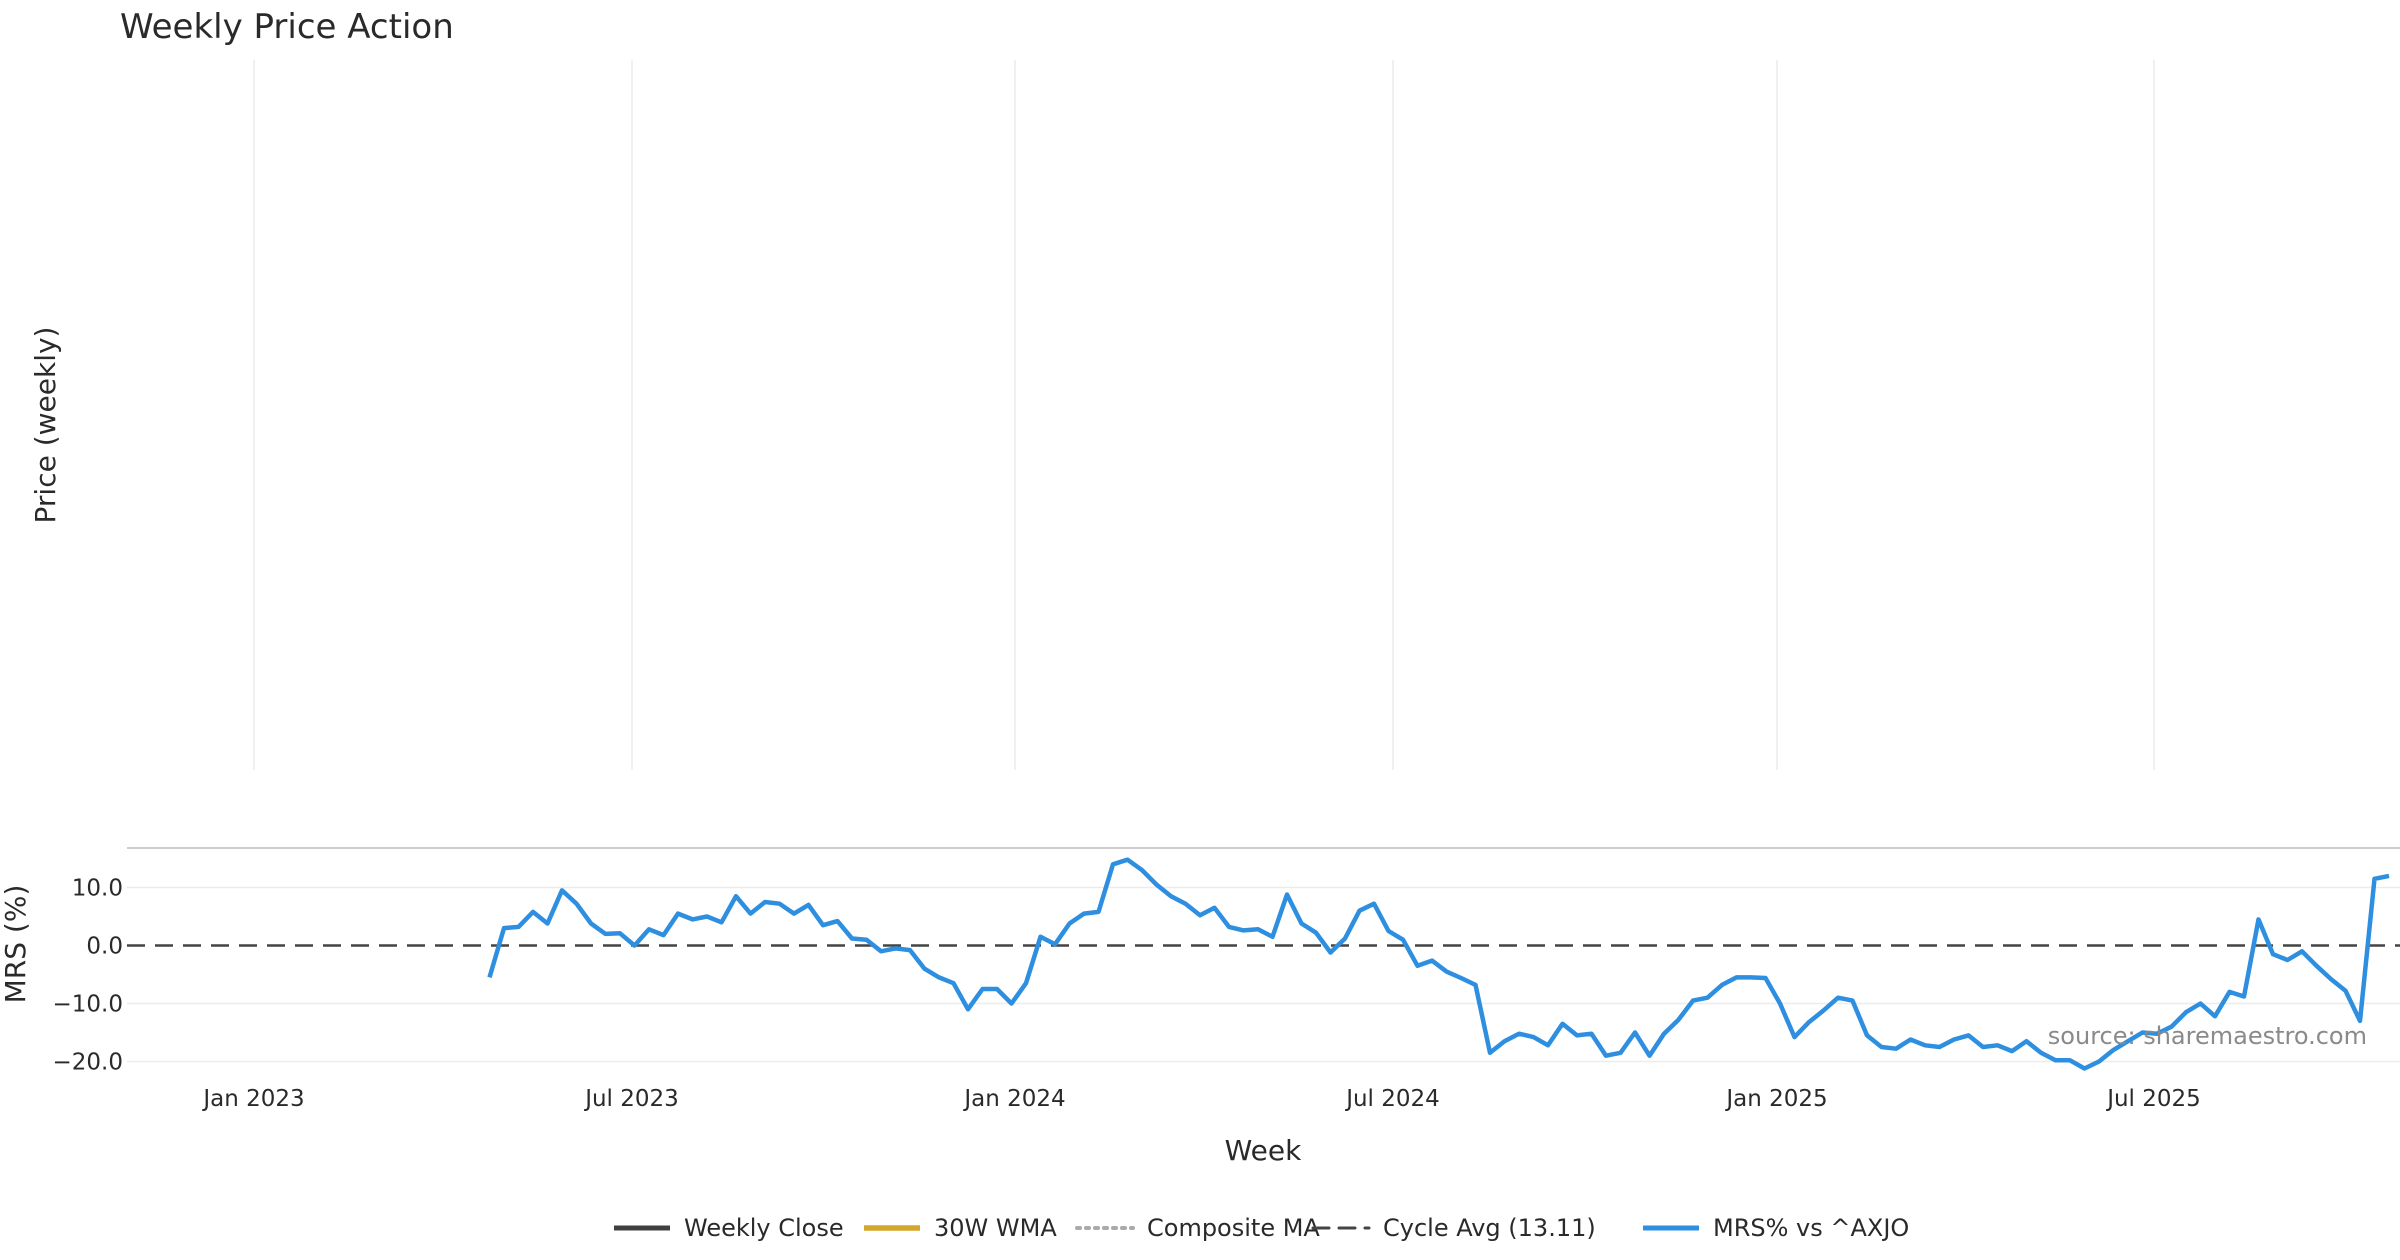 The image size is (2400, 1260). What do you see at coordinates (2207, 1036) in the screenshot?
I see `source-credit: source: sharemaestro.com` at bounding box center [2207, 1036].